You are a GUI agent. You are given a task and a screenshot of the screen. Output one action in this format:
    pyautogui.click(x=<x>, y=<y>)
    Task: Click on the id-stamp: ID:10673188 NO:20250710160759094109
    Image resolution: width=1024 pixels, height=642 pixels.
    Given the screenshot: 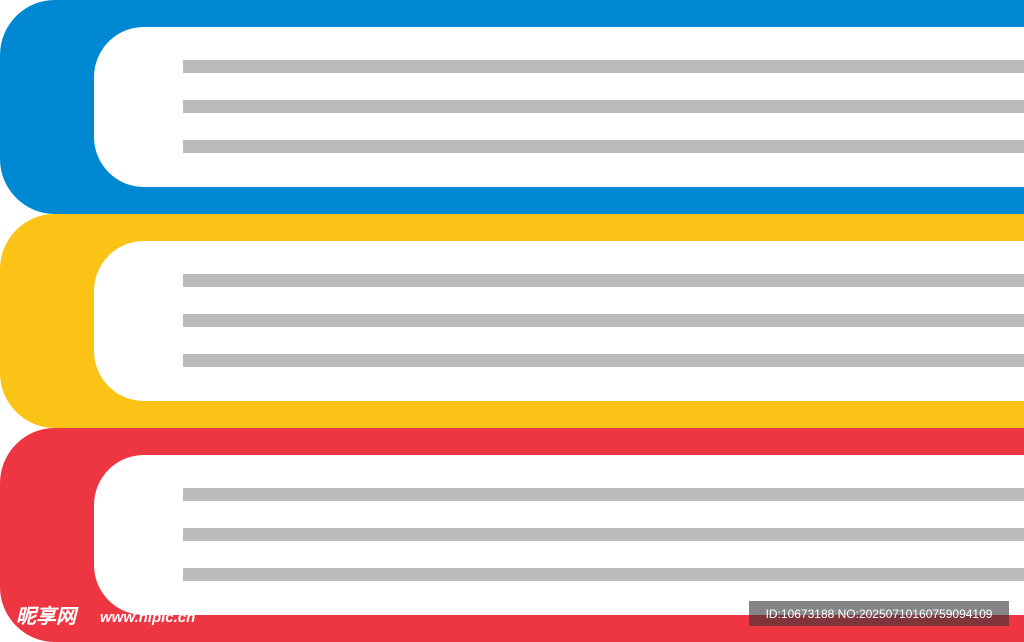 What is the action you would take?
    pyautogui.click(x=879, y=614)
    